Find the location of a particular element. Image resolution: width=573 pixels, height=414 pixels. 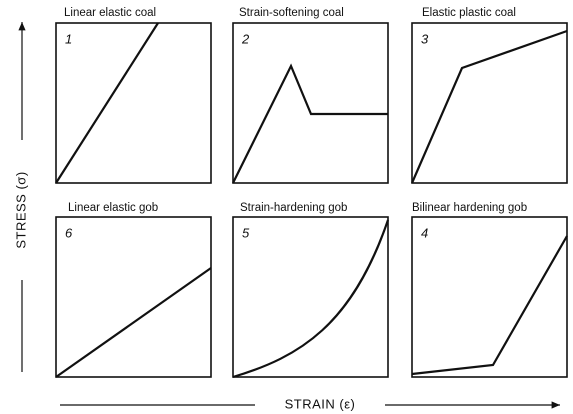

y-axis-label: STRESS (σ) is located at coordinates (20, 209).